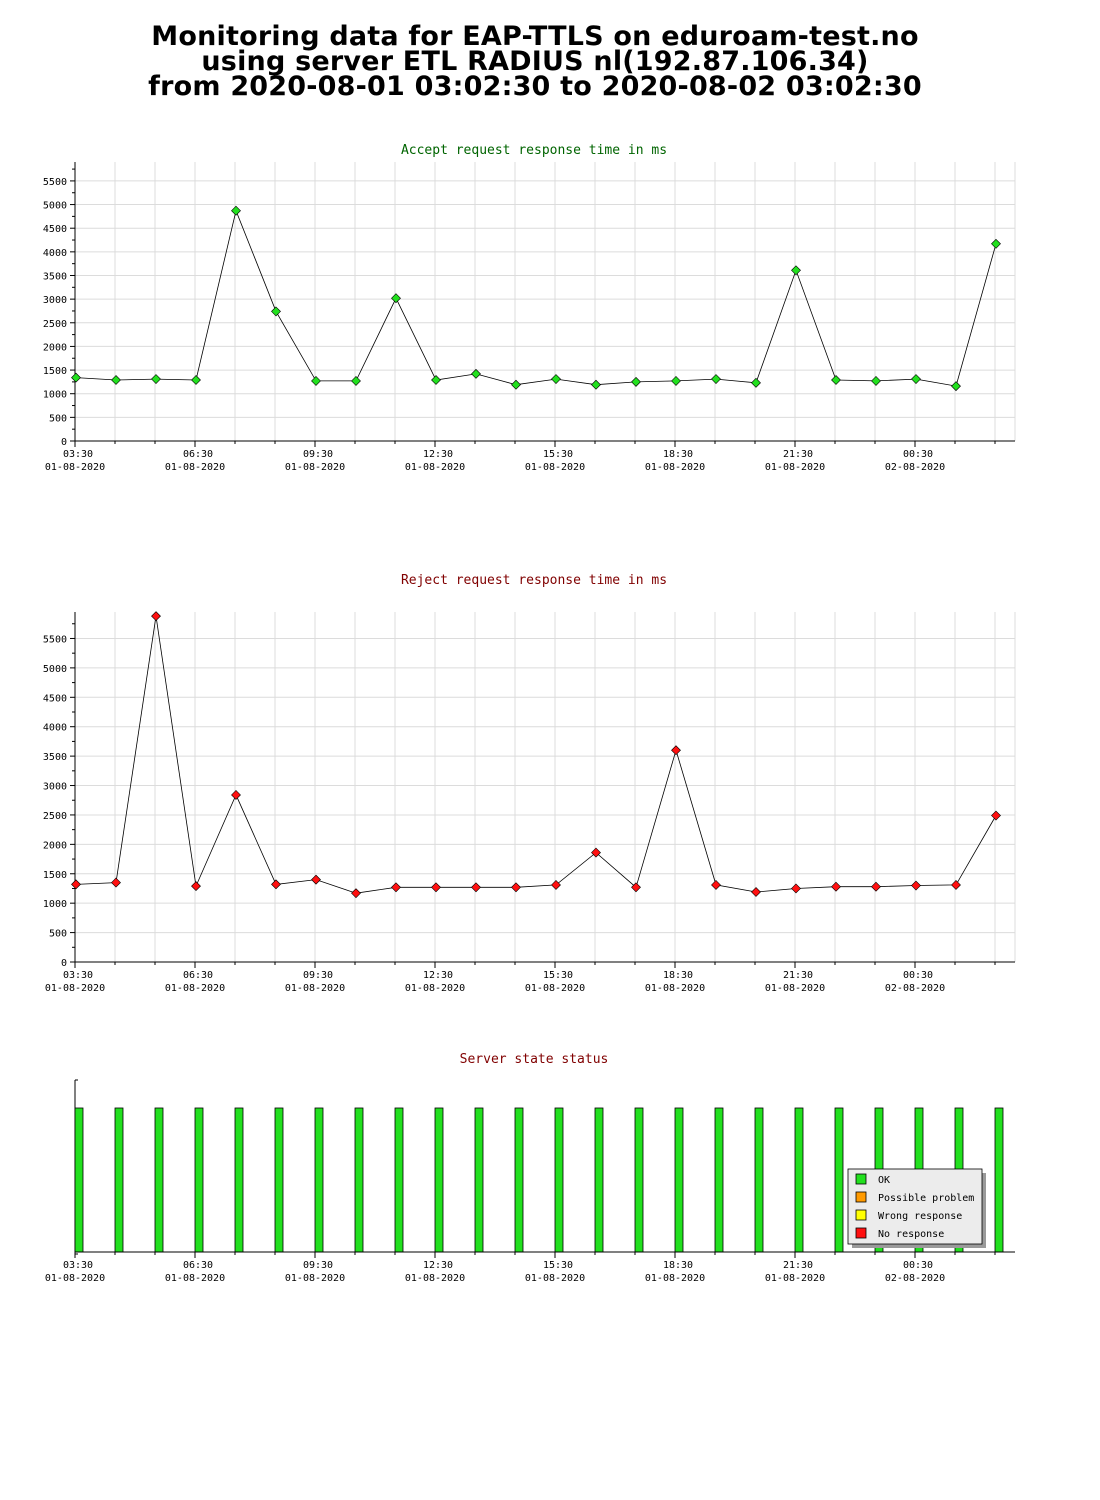  Describe the element at coordinates (64, 963) in the screenshot. I see `y-tick-label: 0` at that location.